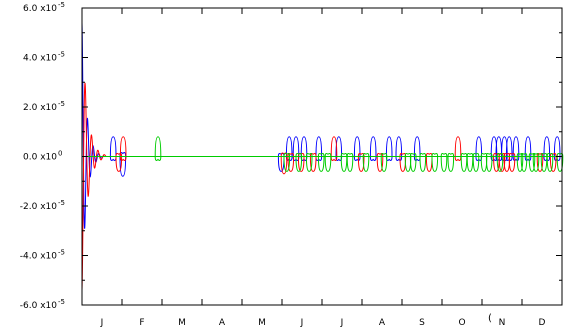 The image size is (566, 336). Describe the element at coordinates (141, 323) in the screenshot. I see `x-tick-label: F` at that location.